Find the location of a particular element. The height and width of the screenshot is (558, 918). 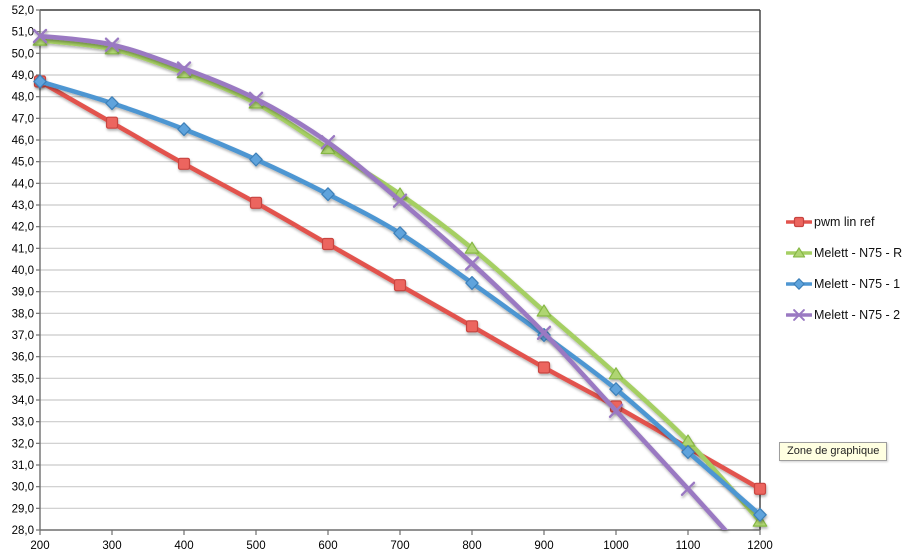

x-tick-label: 200 is located at coordinates (39, 546).